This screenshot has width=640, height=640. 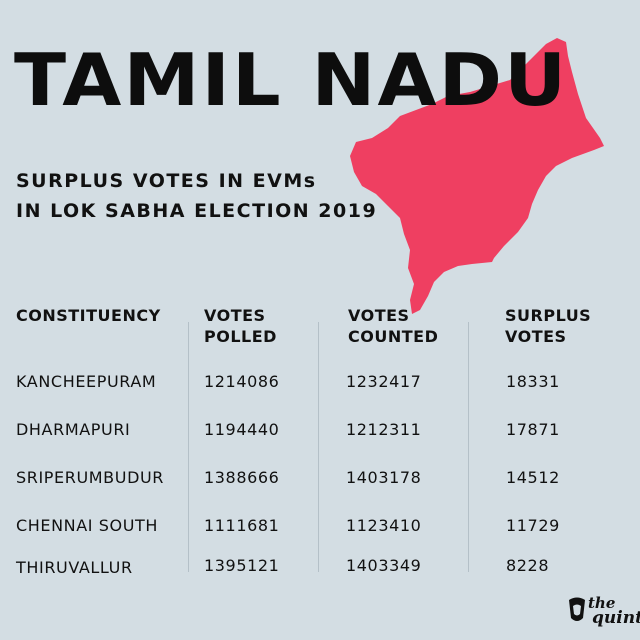 What do you see at coordinates (166, 181) in the screenshot?
I see `subtitle-line-1: SURPLUS VOTES IN EVMs` at bounding box center [166, 181].